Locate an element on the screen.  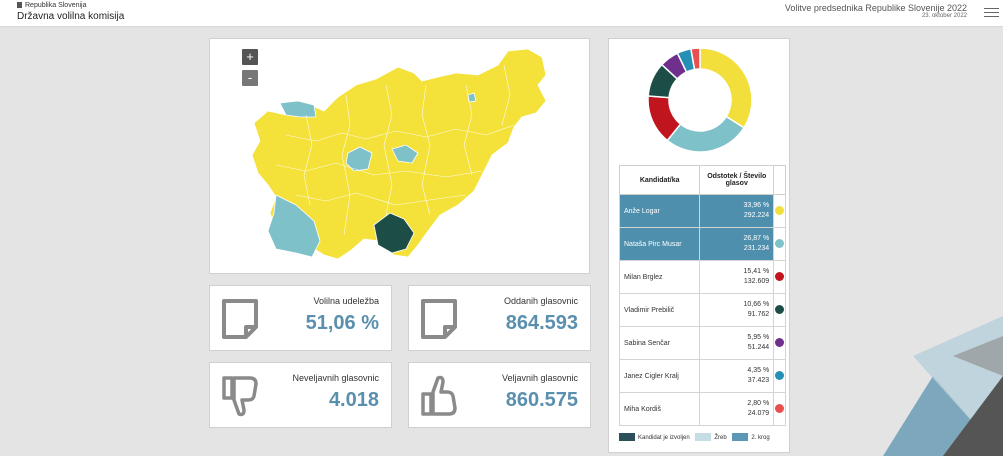
table-row: Sabina Senčar 5,95 % 51.244 is located at coordinates (702, 343).